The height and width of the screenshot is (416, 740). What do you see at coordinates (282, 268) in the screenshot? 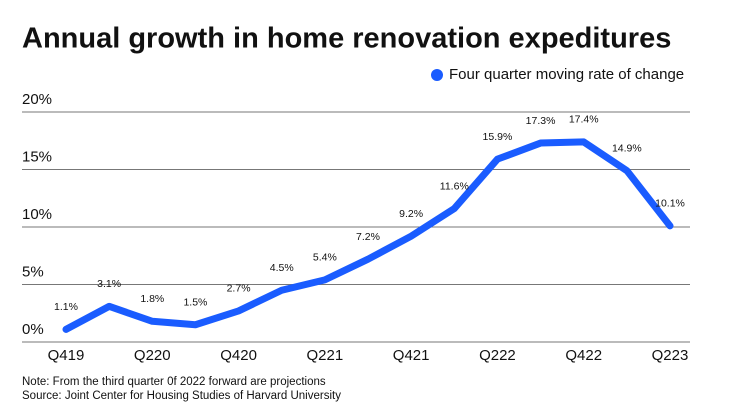
I see `data-label: 4.5%` at bounding box center [282, 268].